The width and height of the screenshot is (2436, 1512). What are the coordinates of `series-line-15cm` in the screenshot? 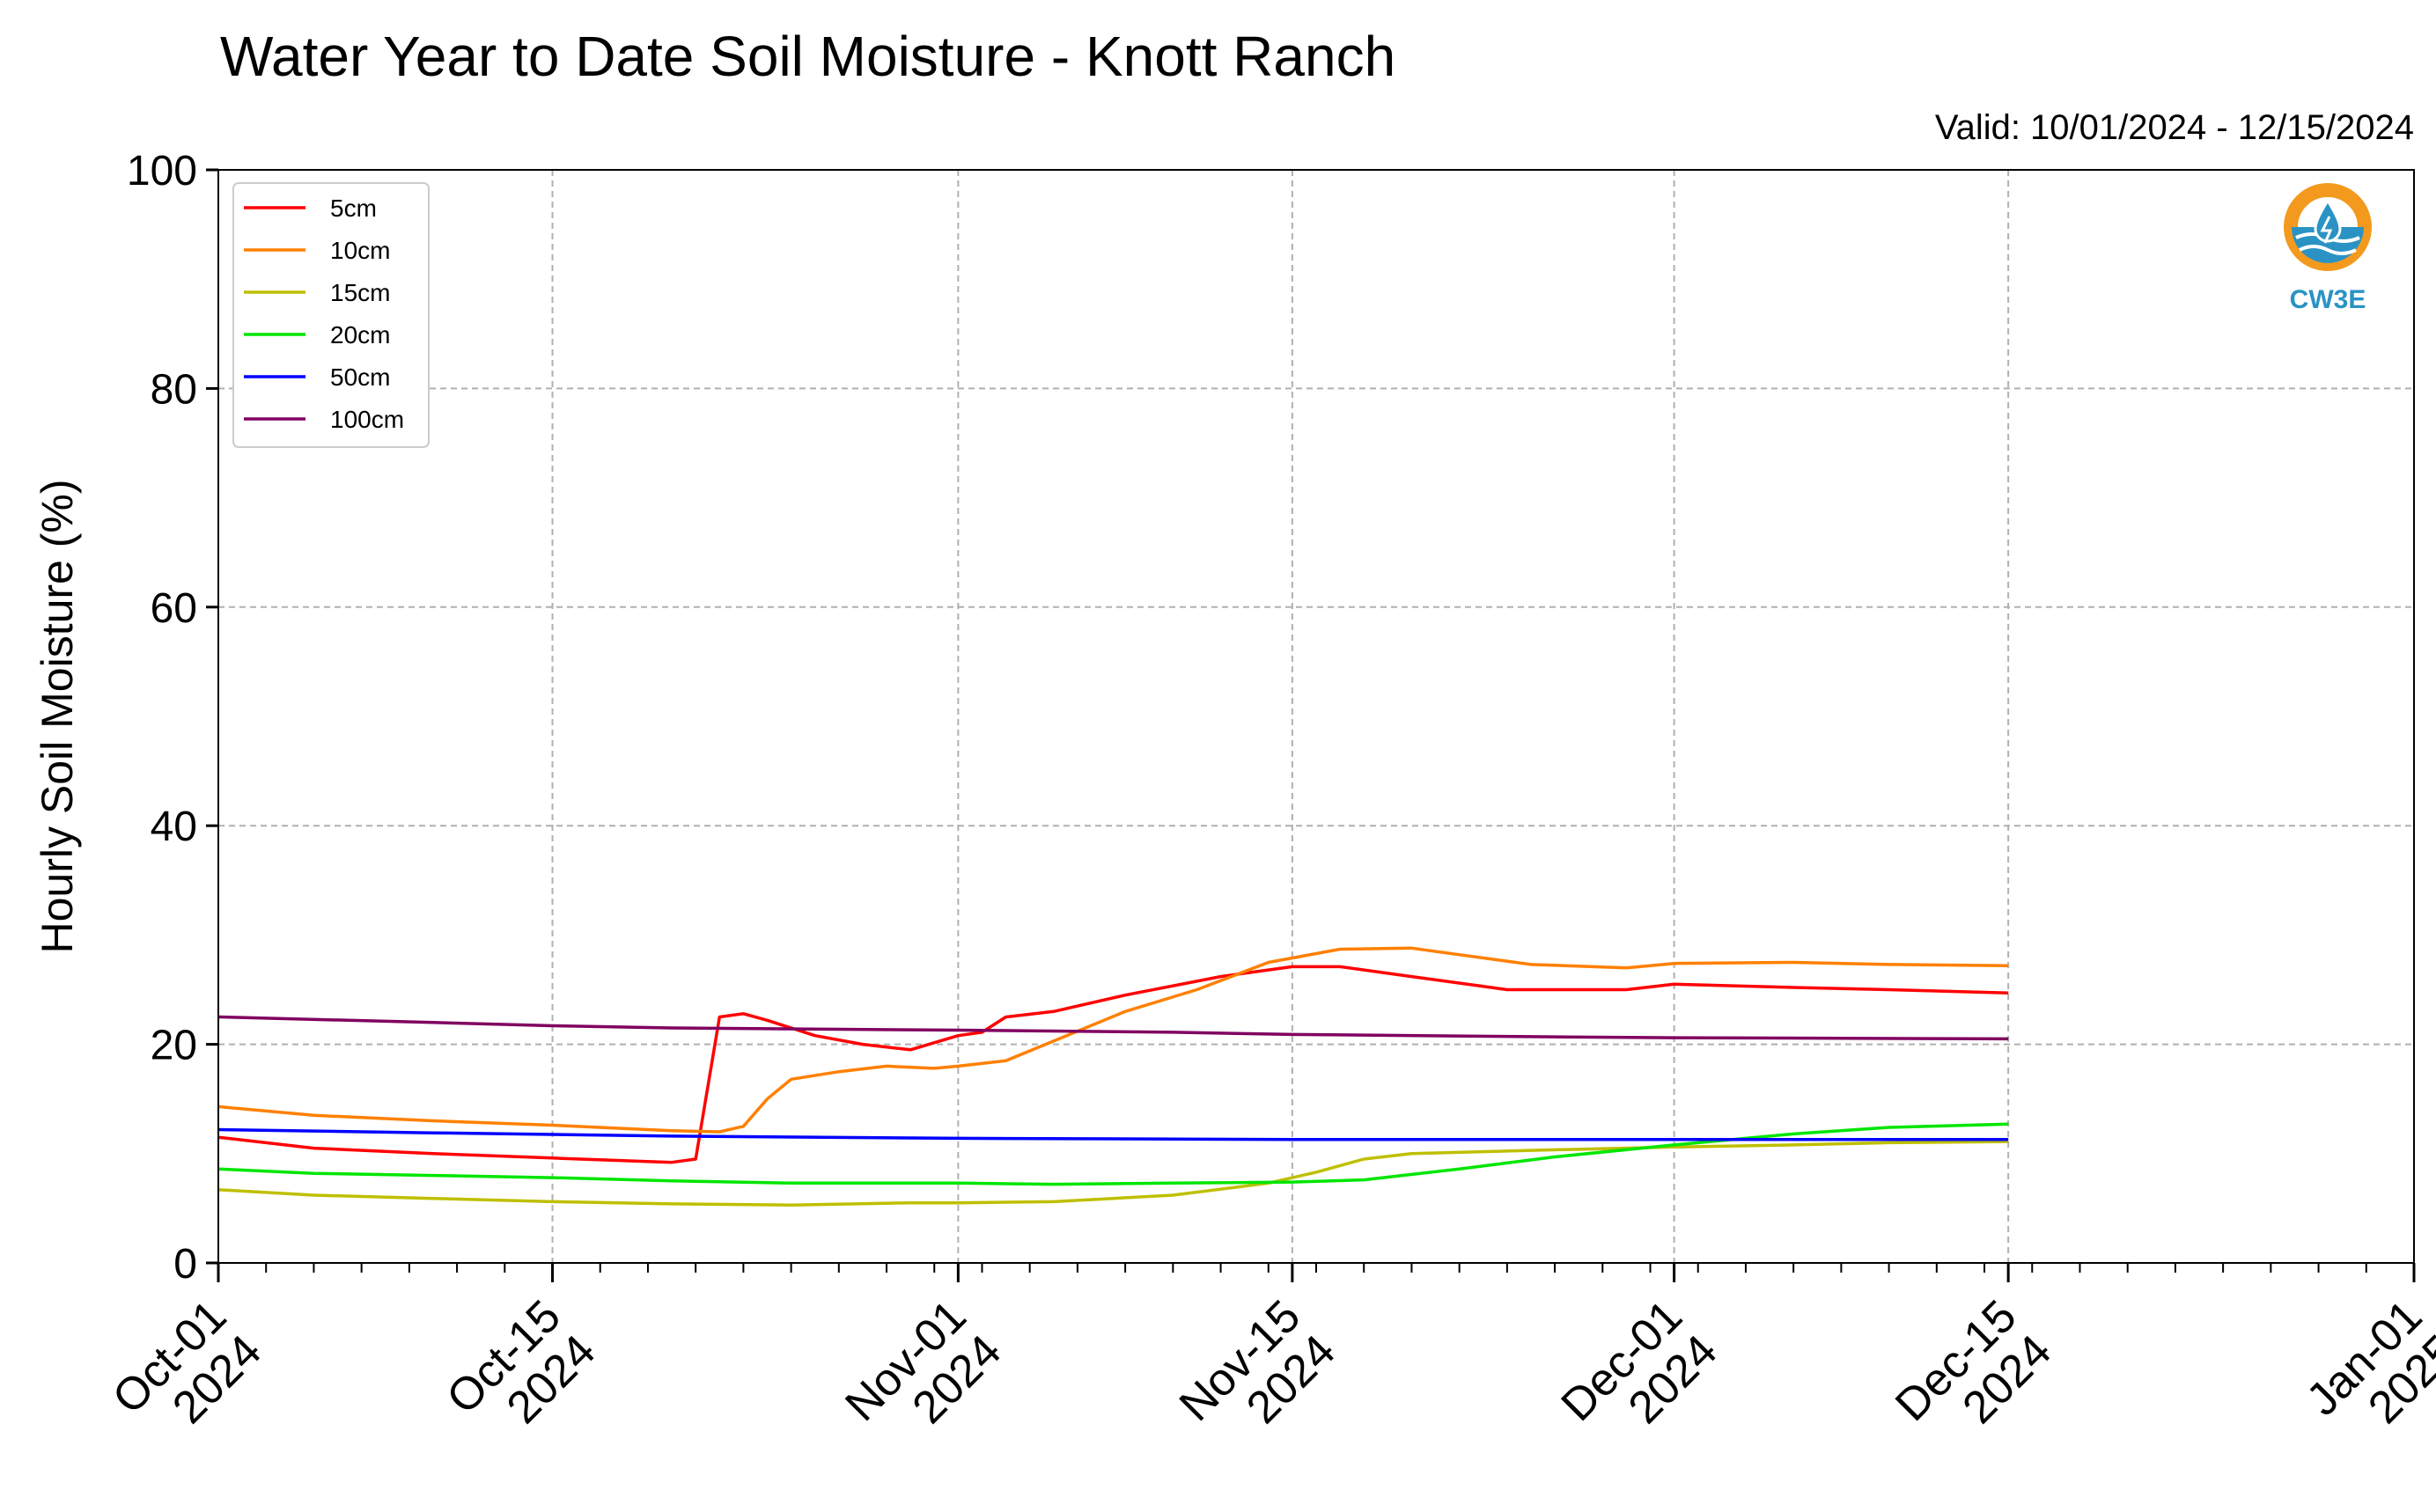 It's located at (1113, 1174).